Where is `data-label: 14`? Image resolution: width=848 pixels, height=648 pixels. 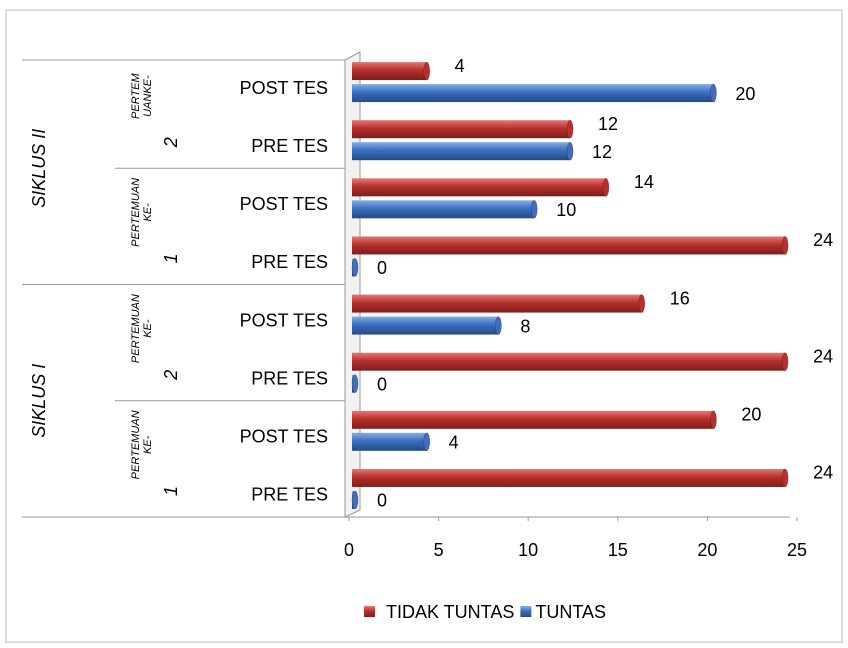
data-label: 14 is located at coordinates (644, 182).